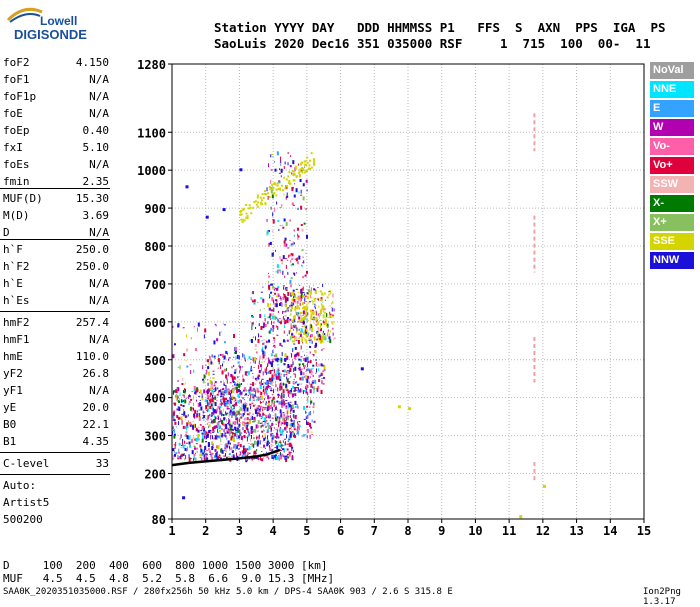 Image resolution: width=700 pixels, height=607 pixels. I want to click on param-divider, so click(55, 239).